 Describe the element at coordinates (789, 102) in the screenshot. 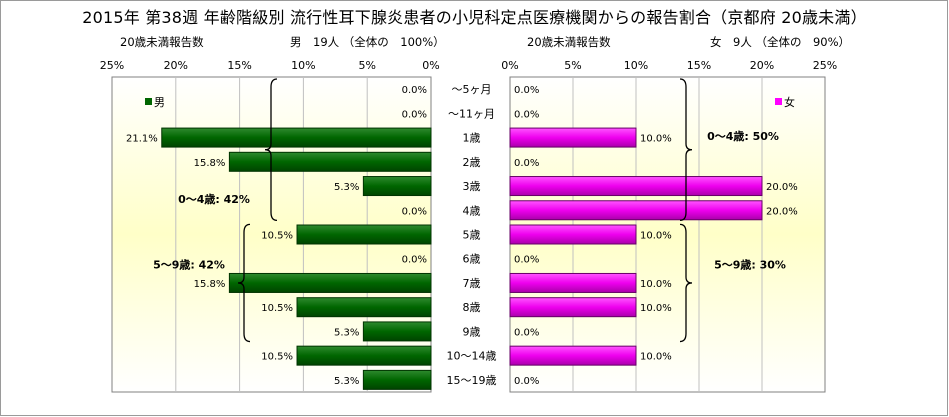

I see `female-legend-label: 女` at that location.